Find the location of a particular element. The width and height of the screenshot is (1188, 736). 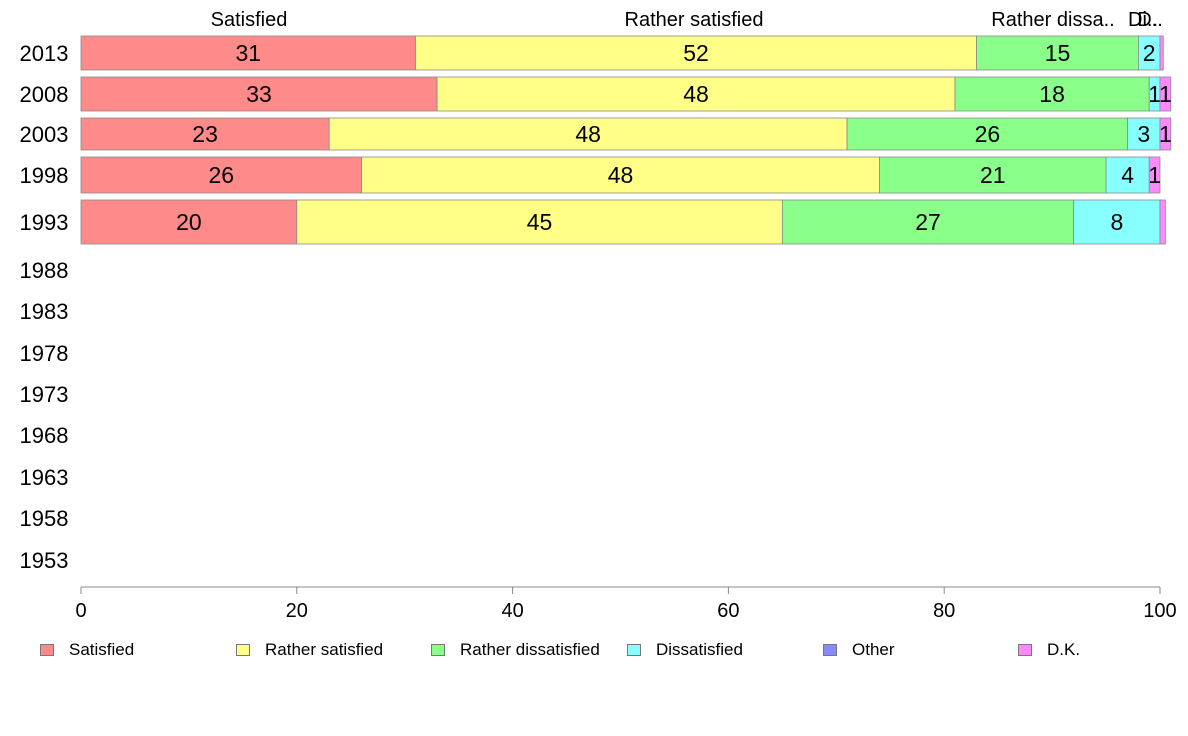

legend-label: Dissatisfied is located at coordinates (699, 649).